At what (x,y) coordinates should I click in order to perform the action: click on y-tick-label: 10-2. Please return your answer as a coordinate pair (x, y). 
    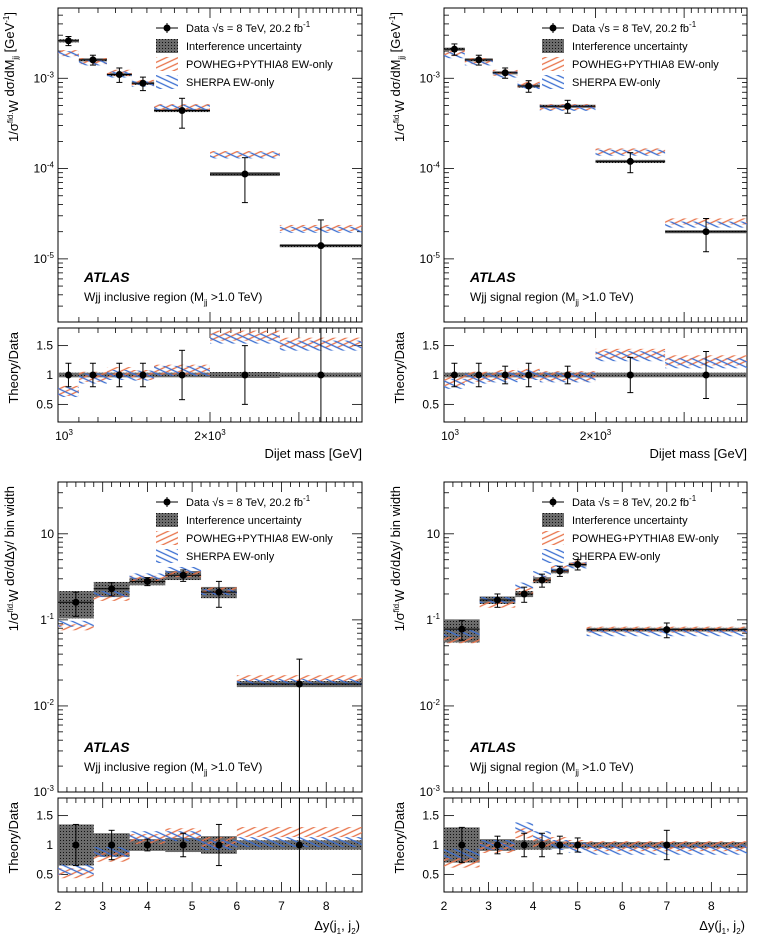
    Looking at the image, I should click on (44, 705).